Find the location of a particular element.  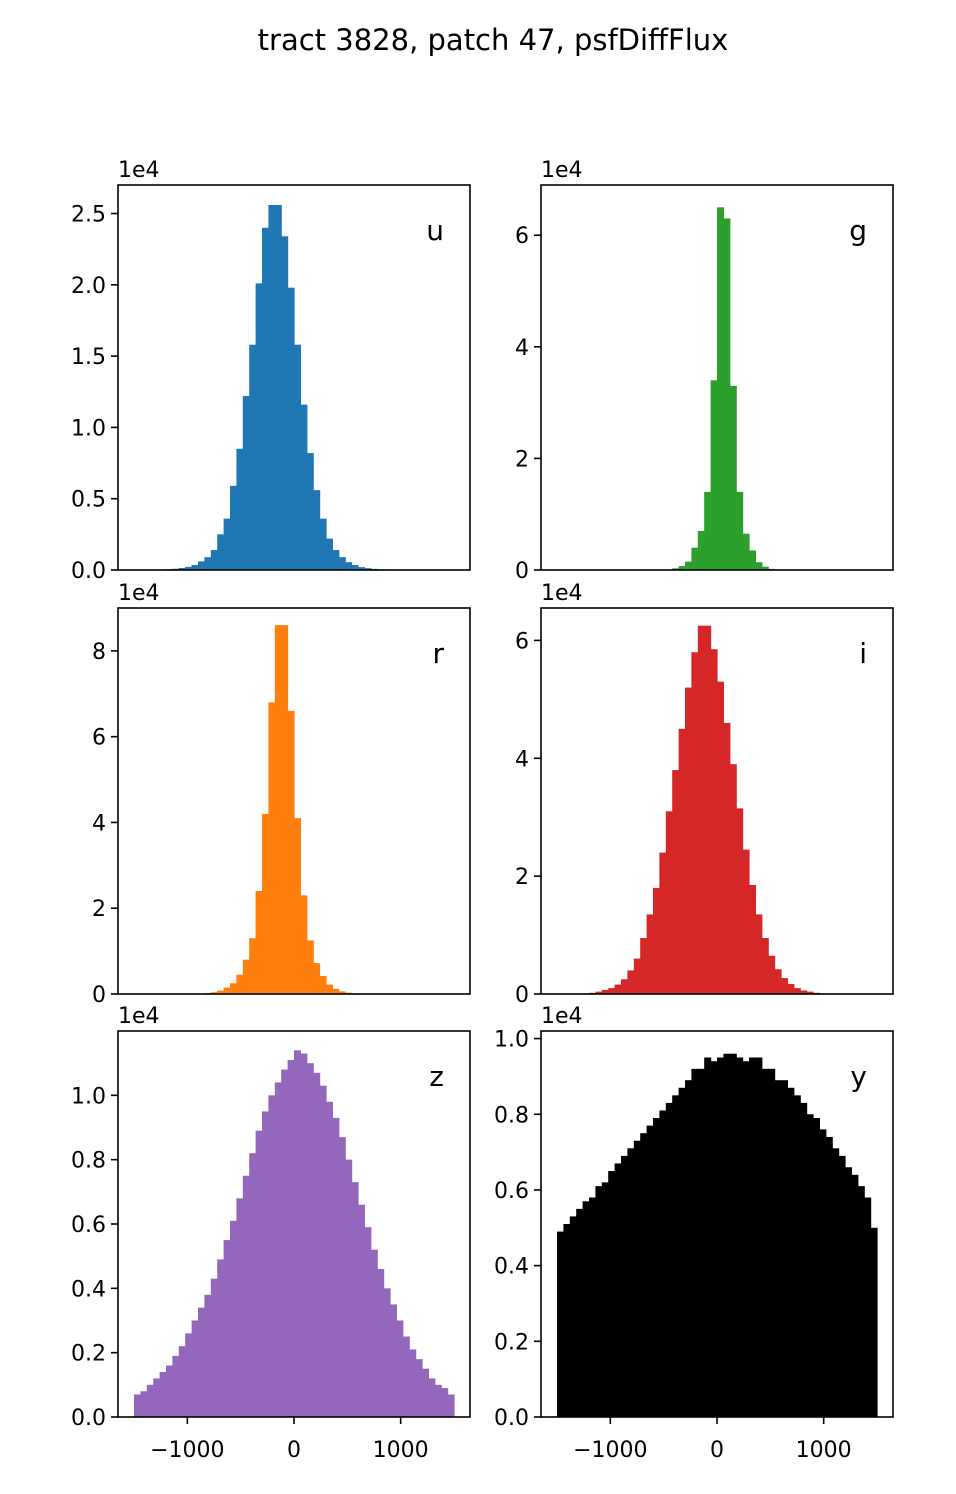

y-tick-label: 8 is located at coordinates (99, 652).